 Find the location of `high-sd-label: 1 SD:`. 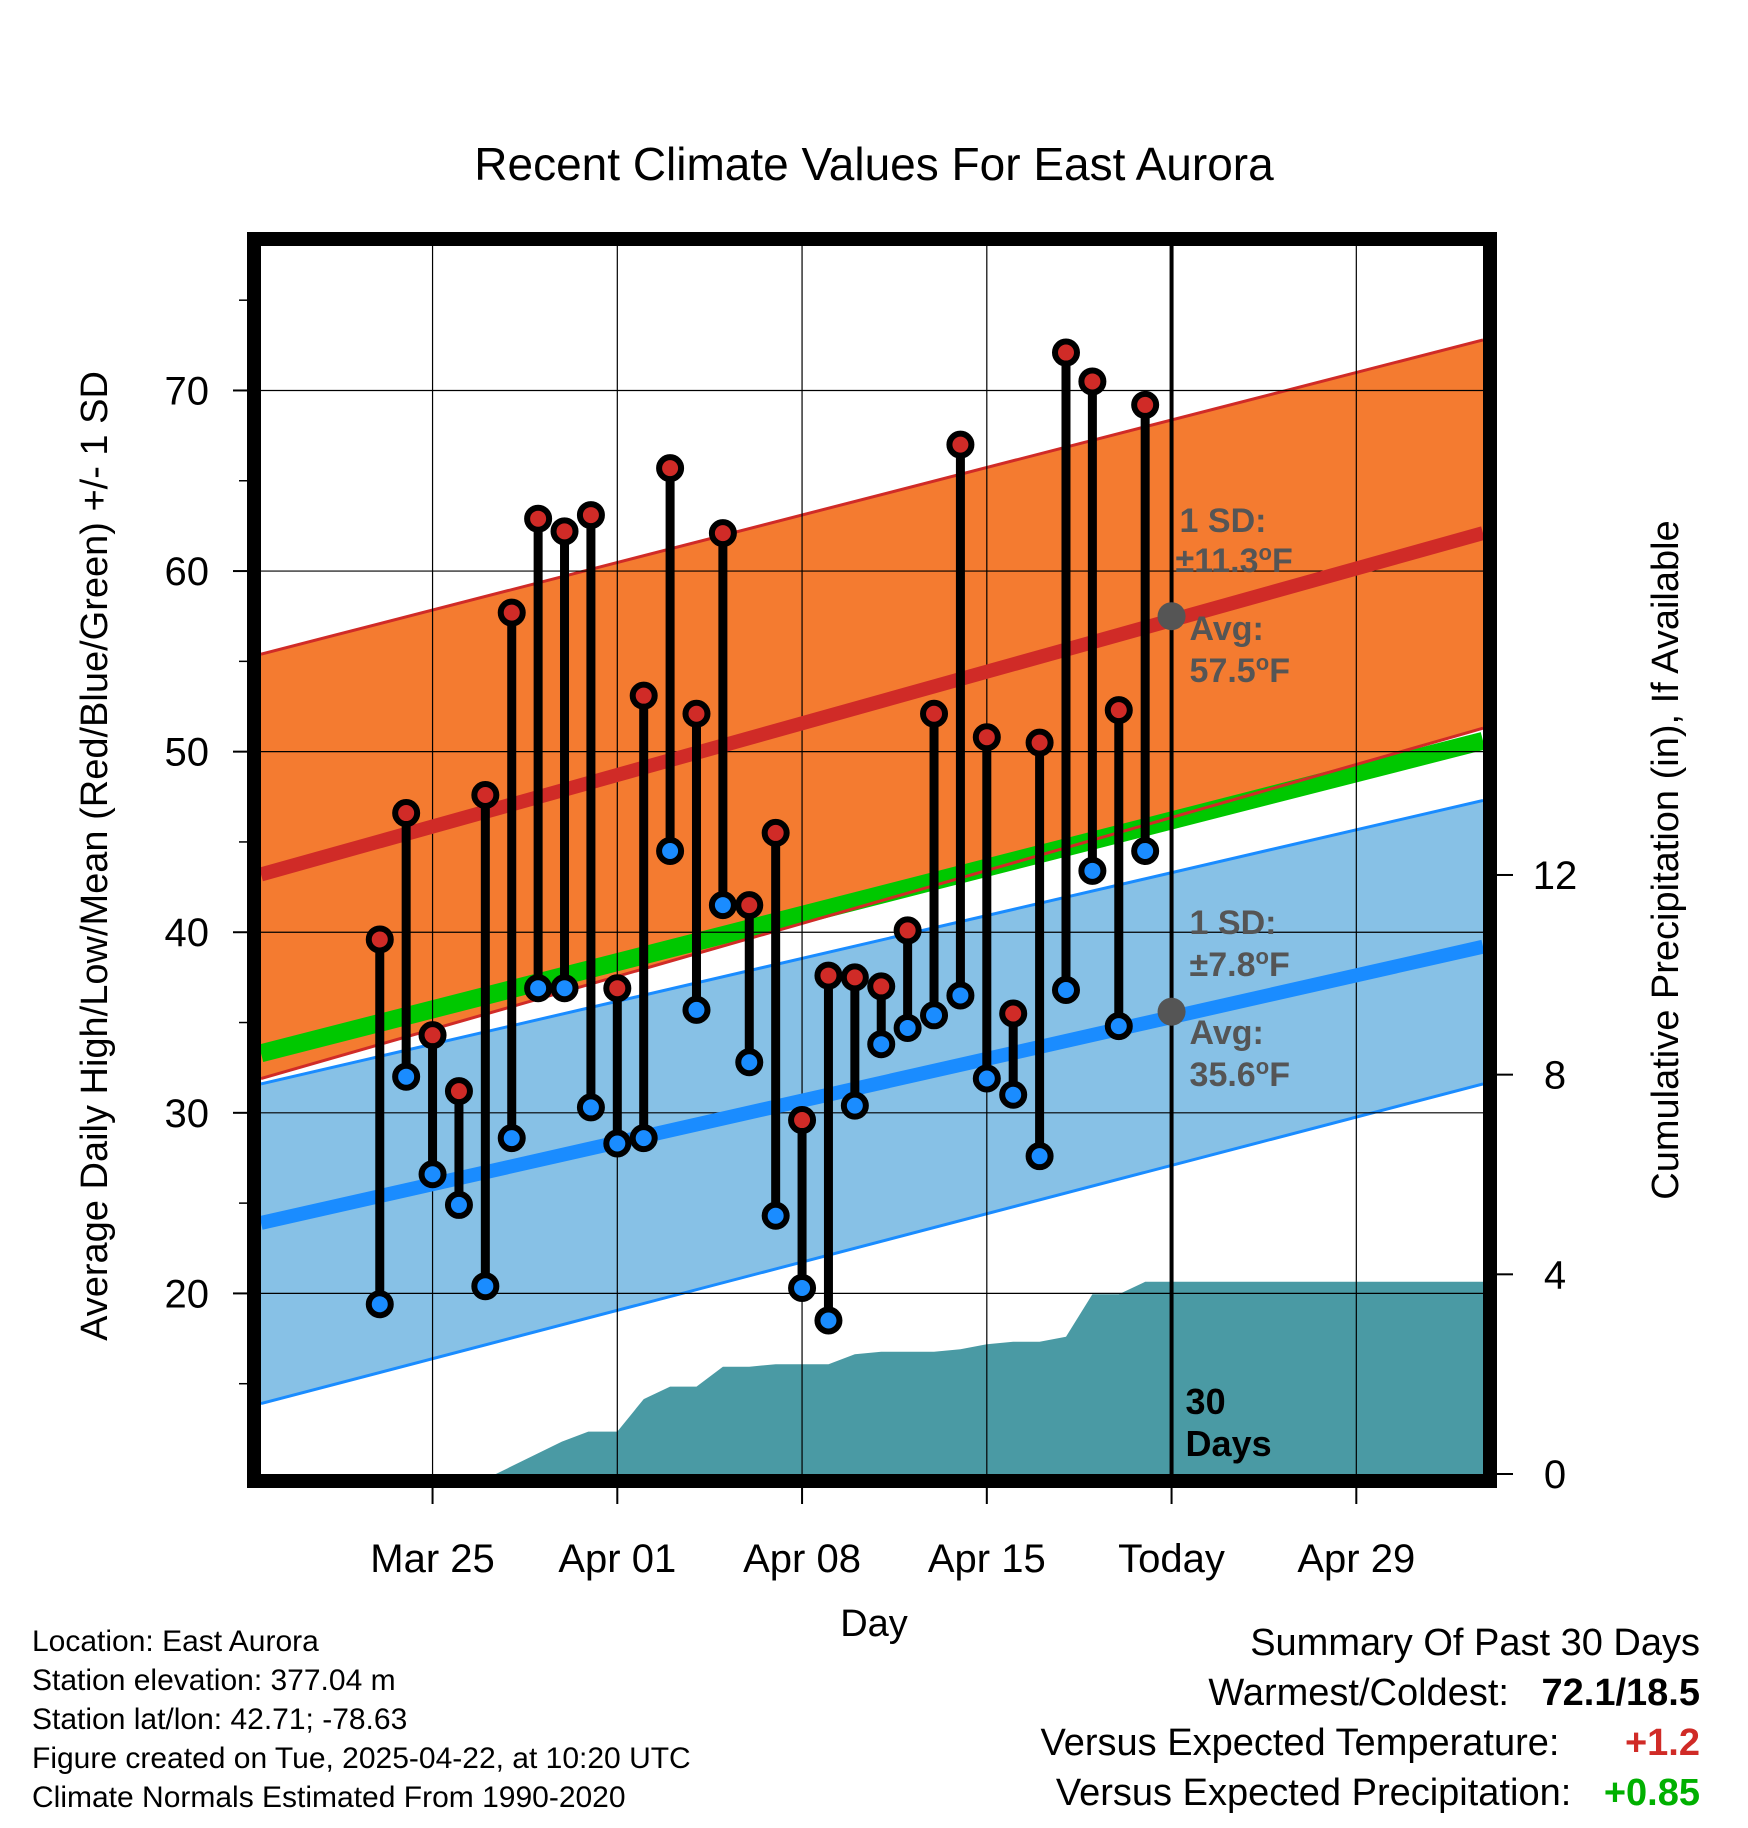

high-sd-label: 1 SD: is located at coordinates (1223, 521).